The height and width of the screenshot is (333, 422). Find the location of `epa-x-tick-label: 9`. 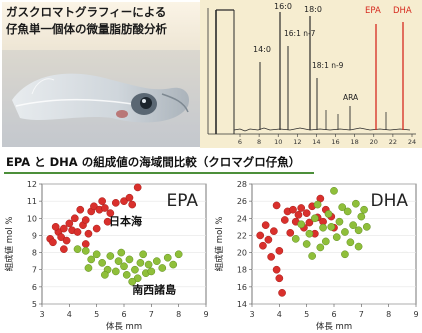

epa-x-tick-label: 9 is located at coordinates (205, 314).